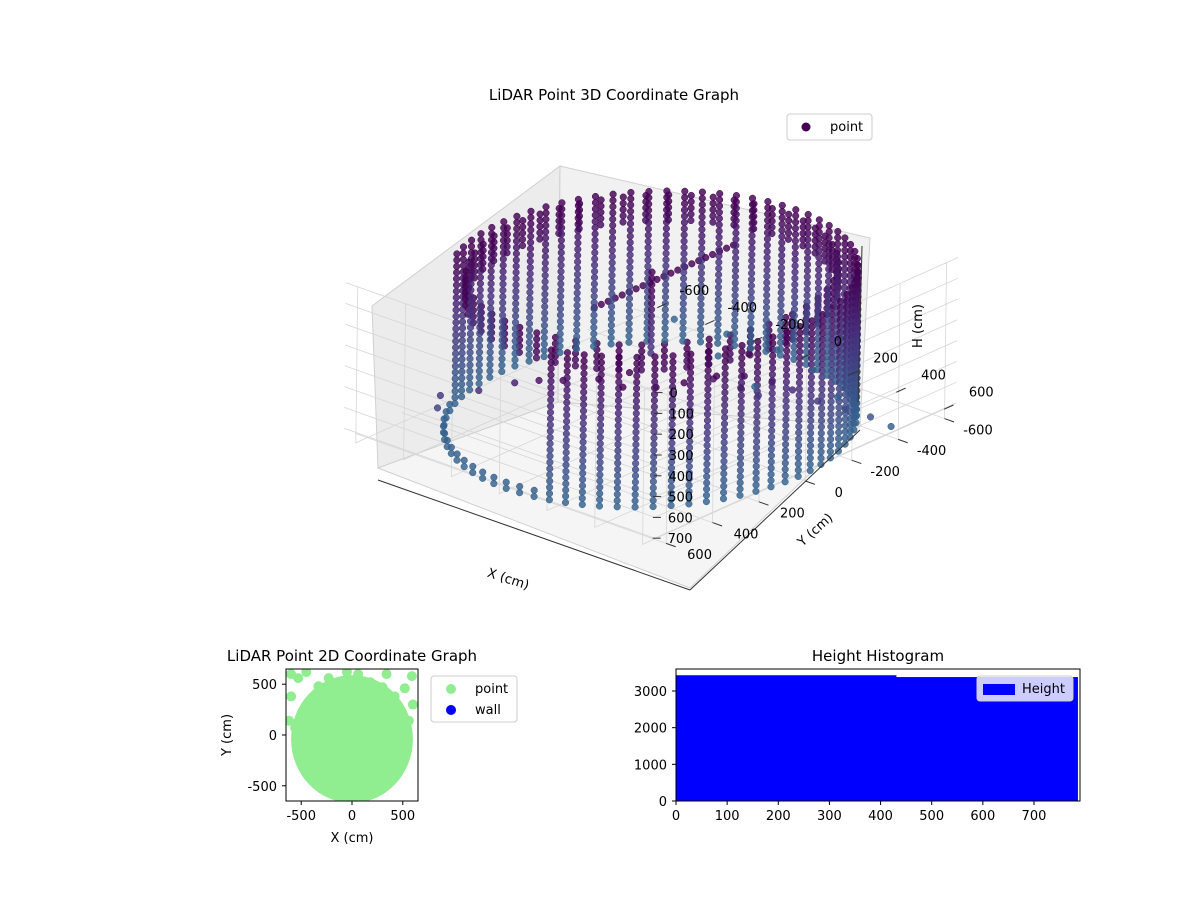  I want to click on x-tick-label-hist: 400, so click(880, 816).